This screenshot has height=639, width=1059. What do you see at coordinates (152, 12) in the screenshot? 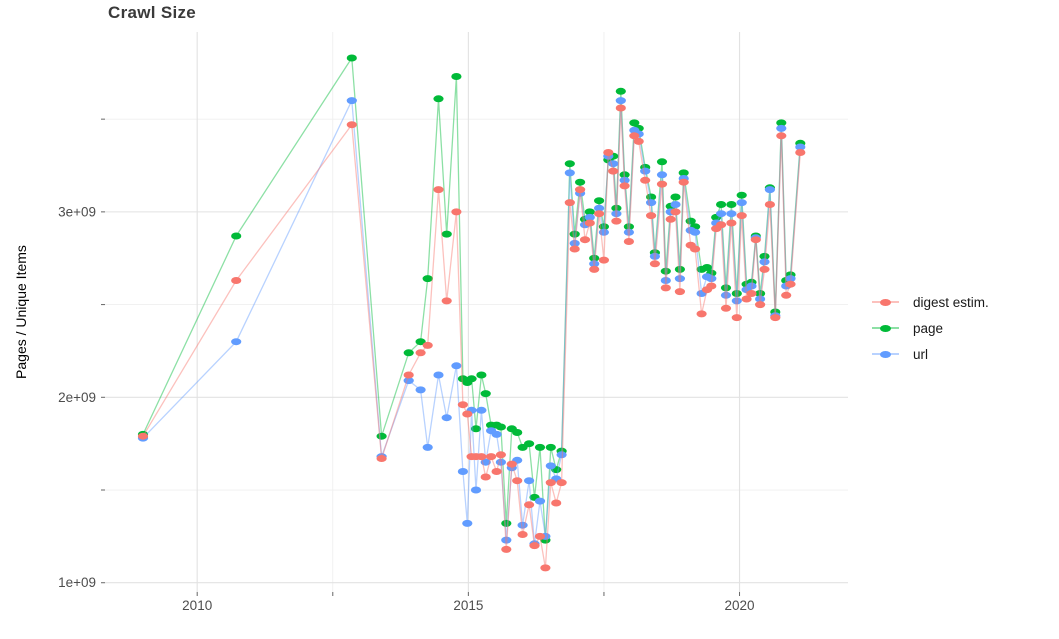
I see `chart-title: Crawl Size` at bounding box center [152, 12].